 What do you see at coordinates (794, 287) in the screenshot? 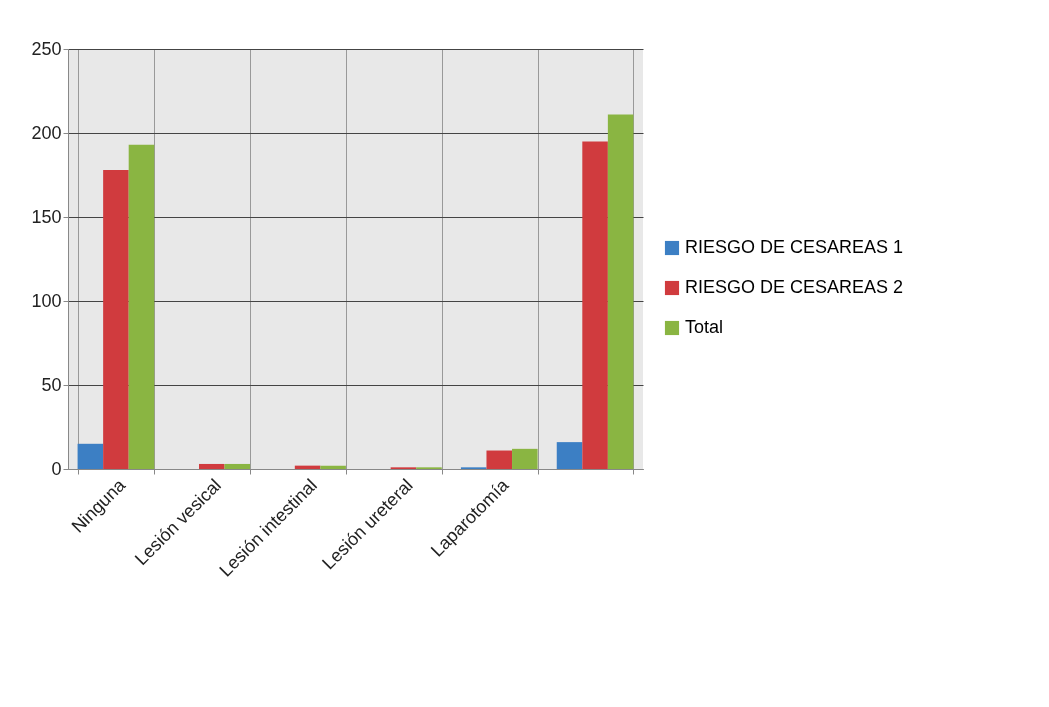
I see `legend-label: RIESGO DE CESAREAS 2` at bounding box center [794, 287].